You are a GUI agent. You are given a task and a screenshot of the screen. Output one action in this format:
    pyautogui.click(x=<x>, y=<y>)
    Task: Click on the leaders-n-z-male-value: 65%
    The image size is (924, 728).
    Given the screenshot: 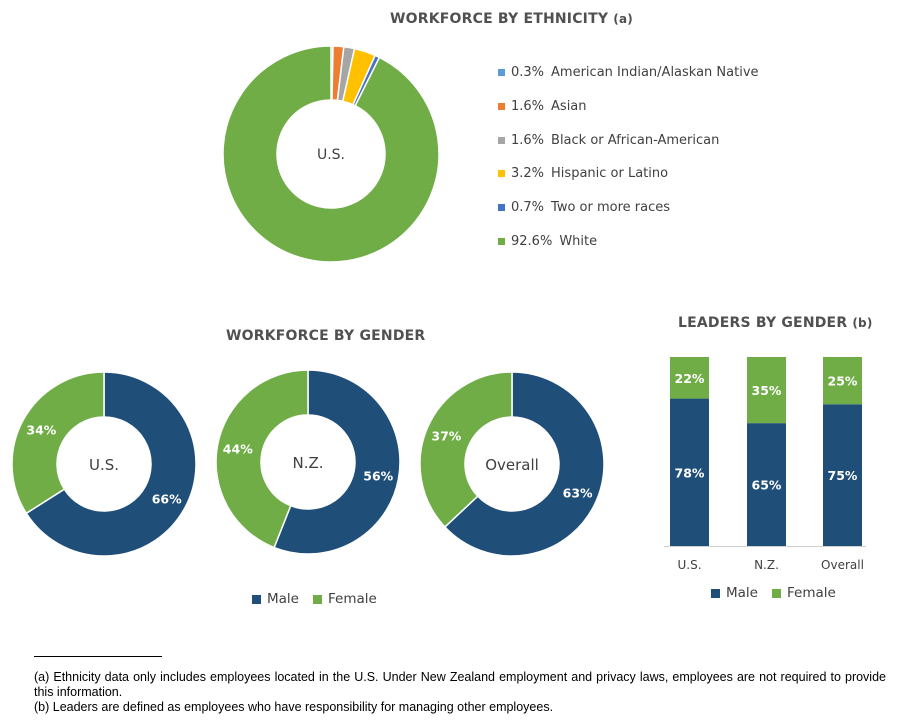 What is the action you would take?
    pyautogui.click(x=767, y=485)
    